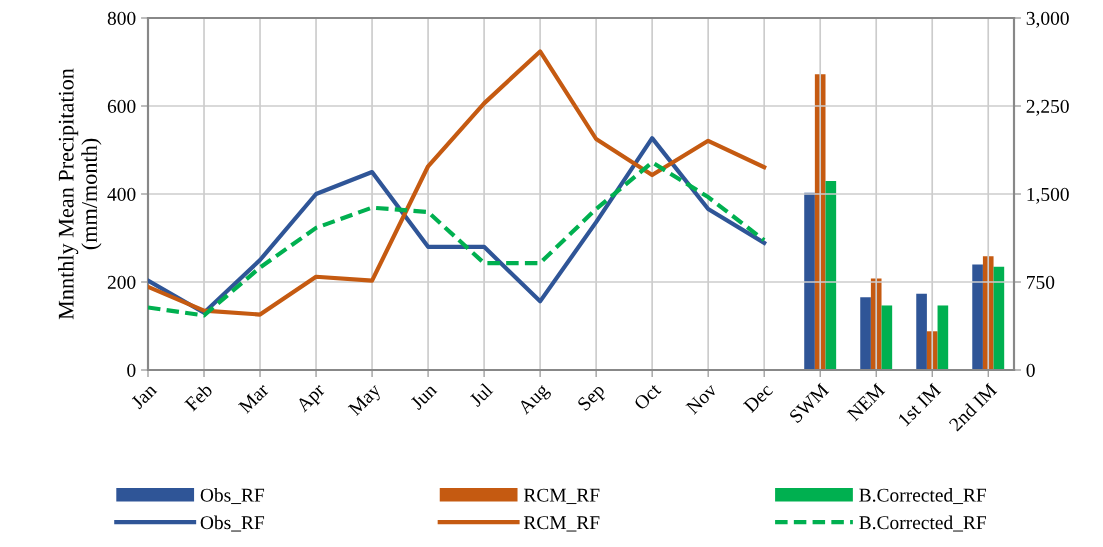 This screenshot has width=1103, height=547. Describe the element at coordinates (121, 194) in the screenshot. I see `y-tick-label: 400` at that location.